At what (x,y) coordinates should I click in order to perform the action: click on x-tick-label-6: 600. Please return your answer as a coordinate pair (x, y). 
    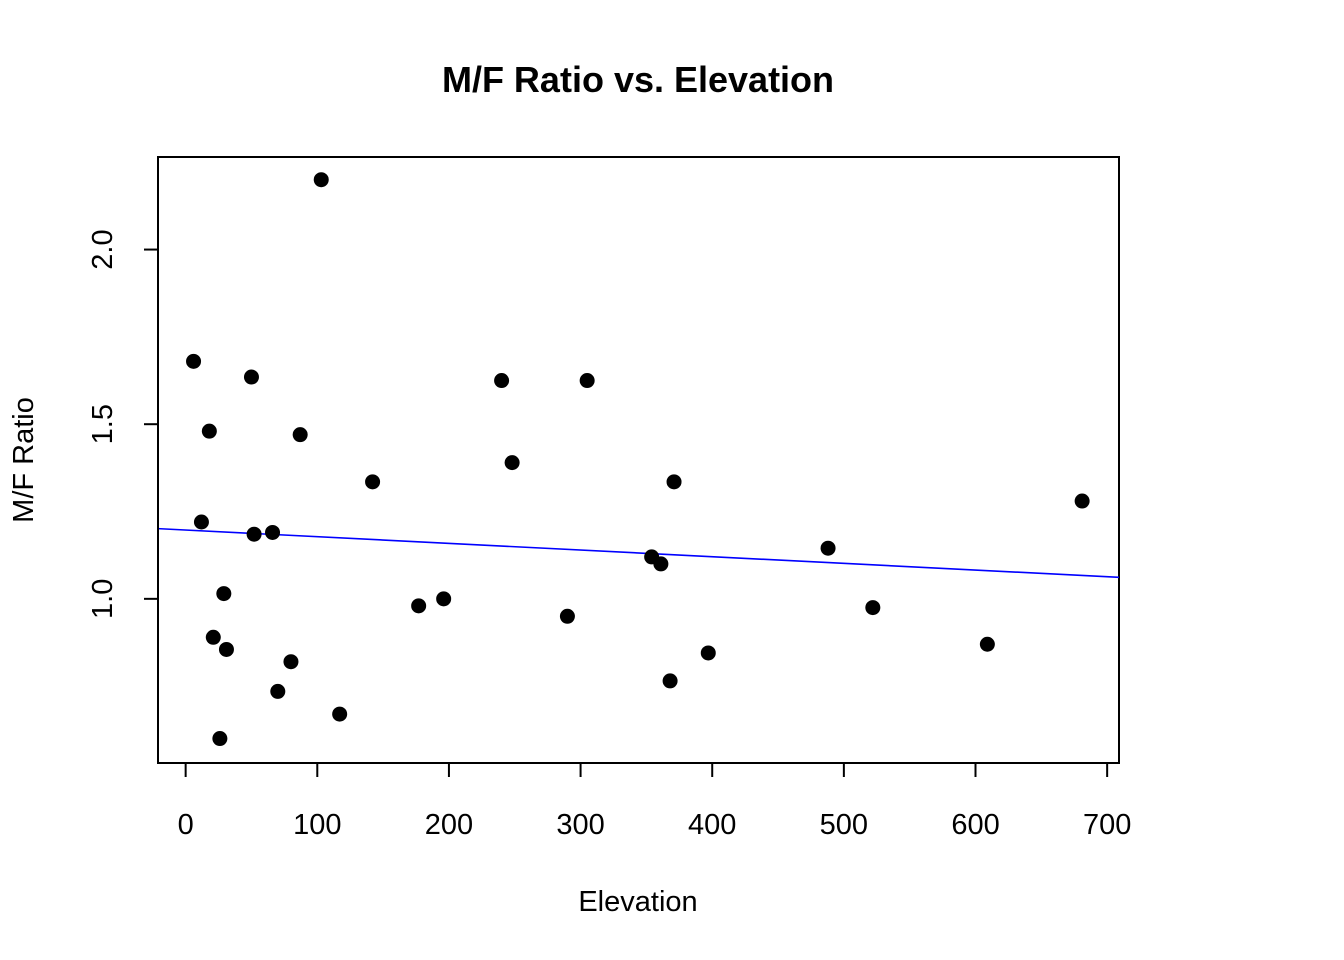
    Looking at the image, I should click on (975, 825).